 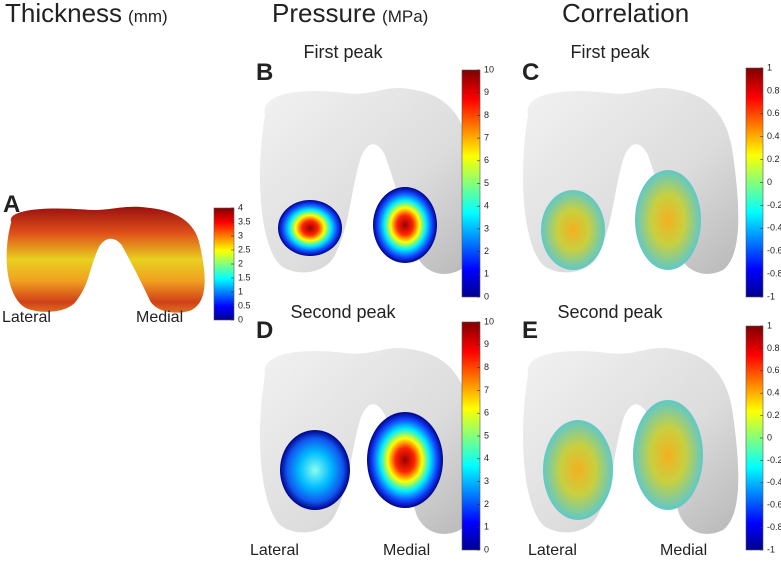 What do you see at coordinates (244, 221) in the screenshot?
I see `colorbar-tick-label: 3.5` at bounding box center [244, 221].